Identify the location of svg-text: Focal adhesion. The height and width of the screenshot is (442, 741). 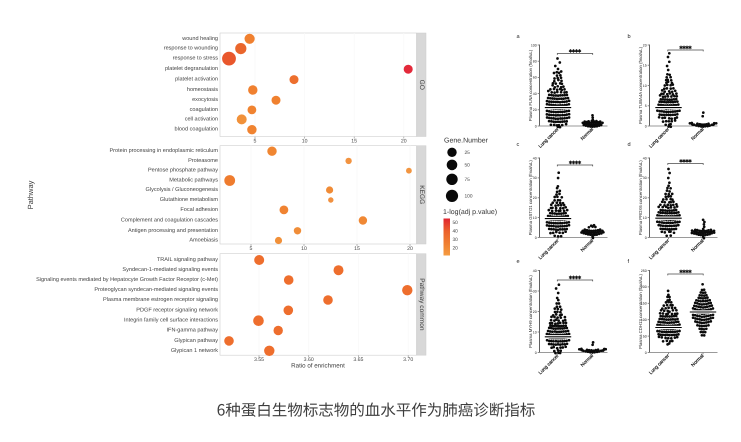
(199, 209).